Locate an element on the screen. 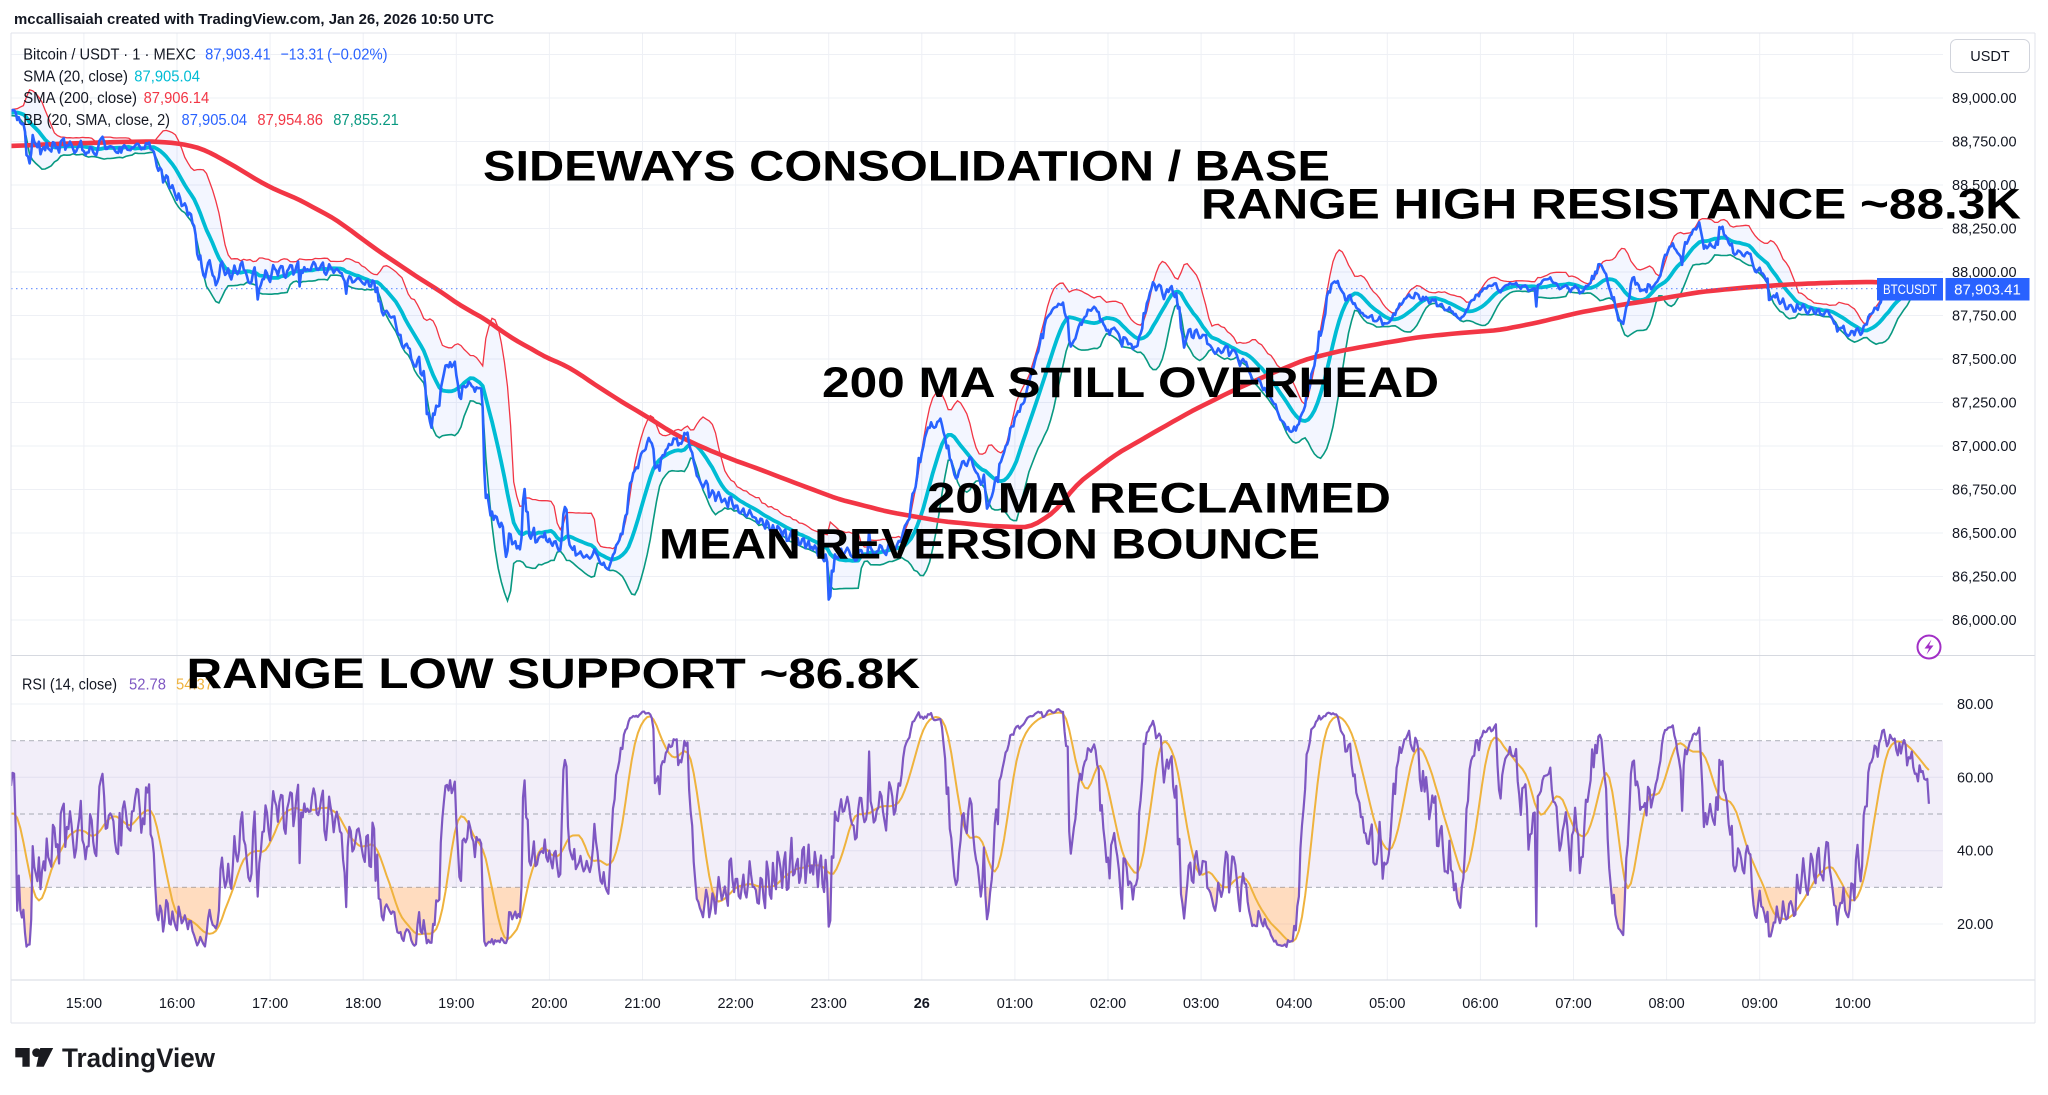 This screenshot has height=1095, width=2048. svg-text: 20.00 is located at coordinates (1975, 925).